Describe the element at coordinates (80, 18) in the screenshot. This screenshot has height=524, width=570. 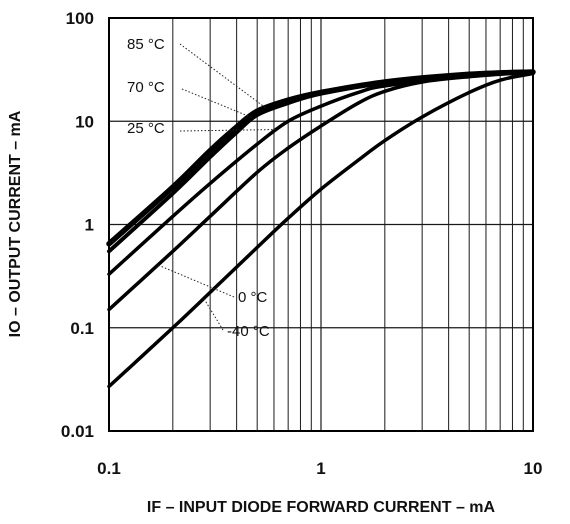
I see `y-tick-label: 100` at that location.